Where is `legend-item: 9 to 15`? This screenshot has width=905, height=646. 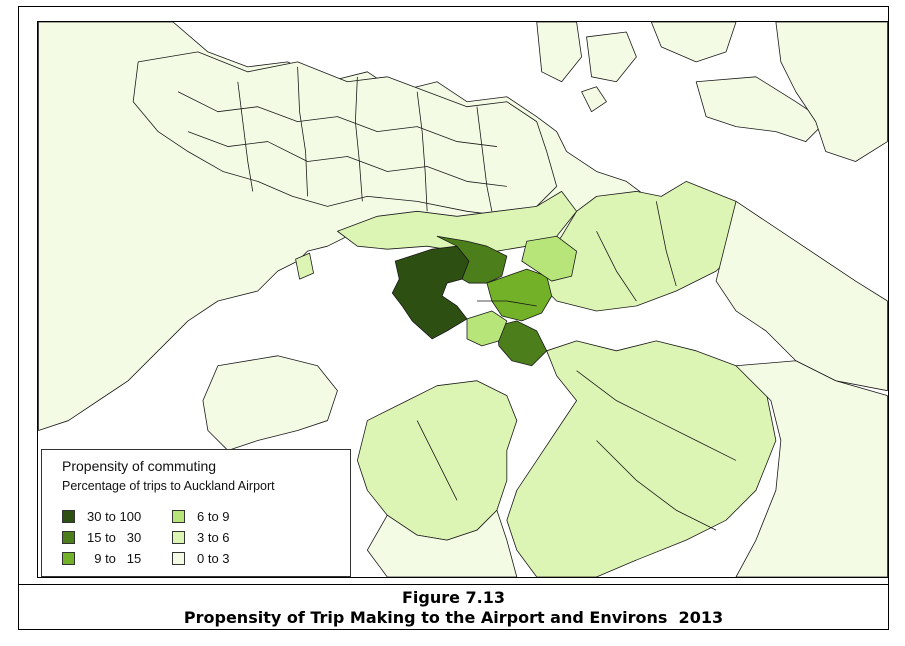 legend-item: 9 to 15 is located at coordinates (101, 558).